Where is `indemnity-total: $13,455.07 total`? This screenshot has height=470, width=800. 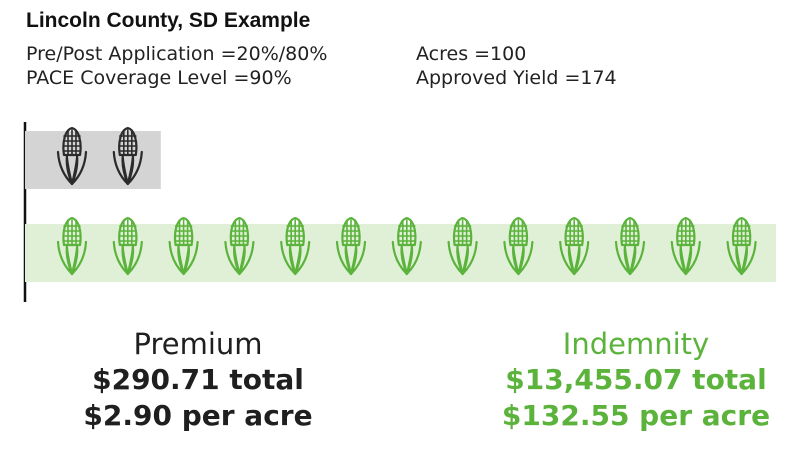
indemnity-total: $13,455.07 total is located at coordinates (636, 379).